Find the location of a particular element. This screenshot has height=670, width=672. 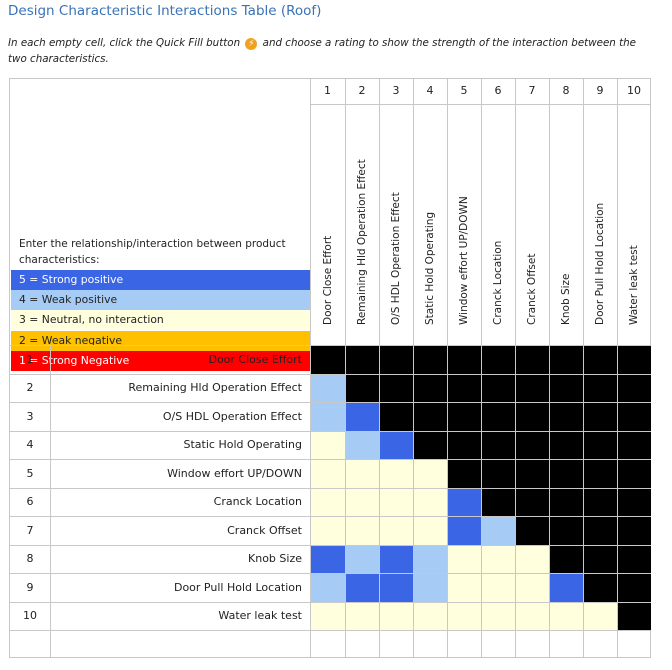

legend-item-4: 4 = Weak positive is located at coordinates (161, 300).